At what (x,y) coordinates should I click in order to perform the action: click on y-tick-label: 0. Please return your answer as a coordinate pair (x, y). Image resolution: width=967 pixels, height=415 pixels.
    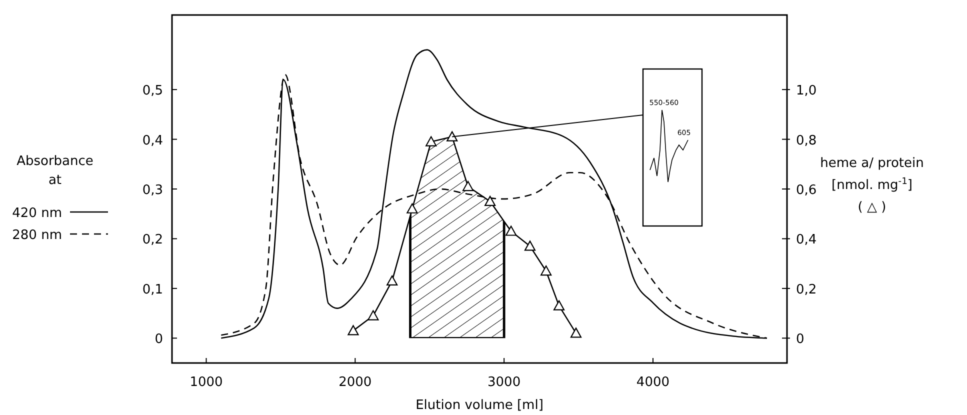
    Looking at the image, I should click on (158, 340).